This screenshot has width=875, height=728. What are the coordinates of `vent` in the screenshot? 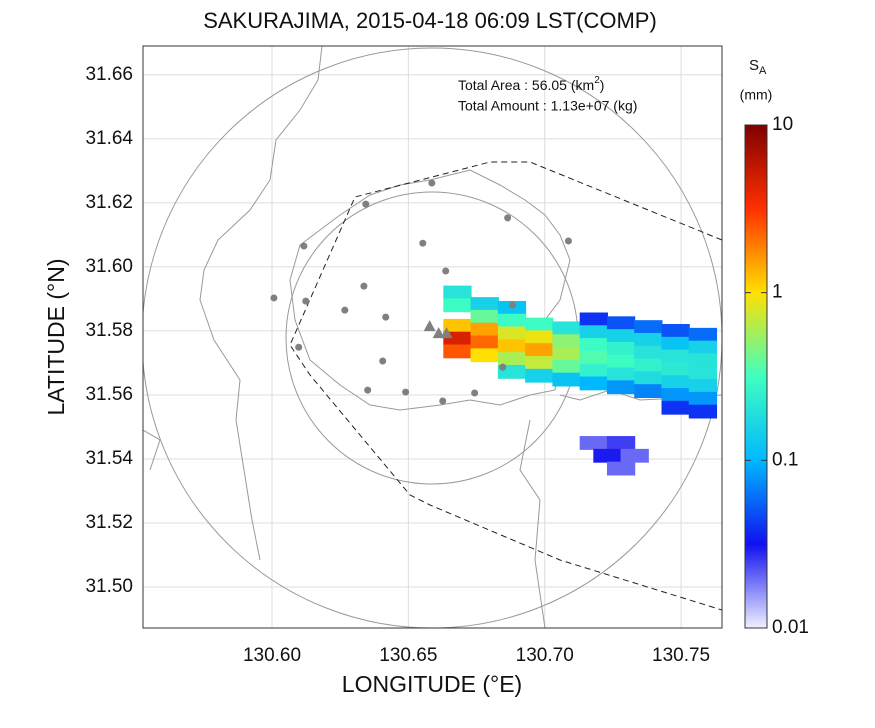 It's located at (438, 333).